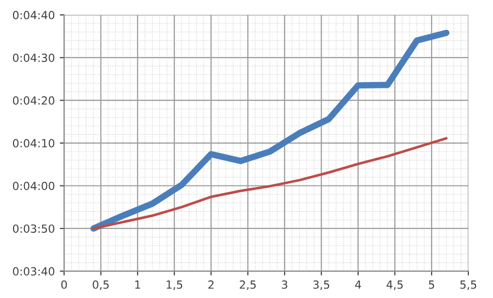 The image size is (493, 298). What do you see at coordinates (394, 285) in the screenshot?
I see `x-tick-label: 4,5` at bounding box center [394, 285].